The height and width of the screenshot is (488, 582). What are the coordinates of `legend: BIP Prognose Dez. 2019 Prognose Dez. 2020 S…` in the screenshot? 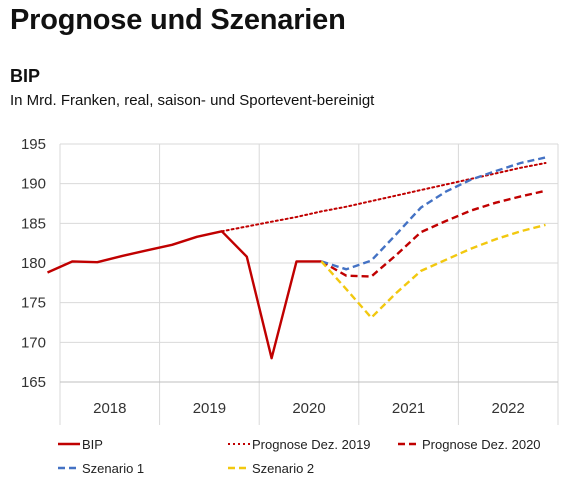 It's located at (299, 456).